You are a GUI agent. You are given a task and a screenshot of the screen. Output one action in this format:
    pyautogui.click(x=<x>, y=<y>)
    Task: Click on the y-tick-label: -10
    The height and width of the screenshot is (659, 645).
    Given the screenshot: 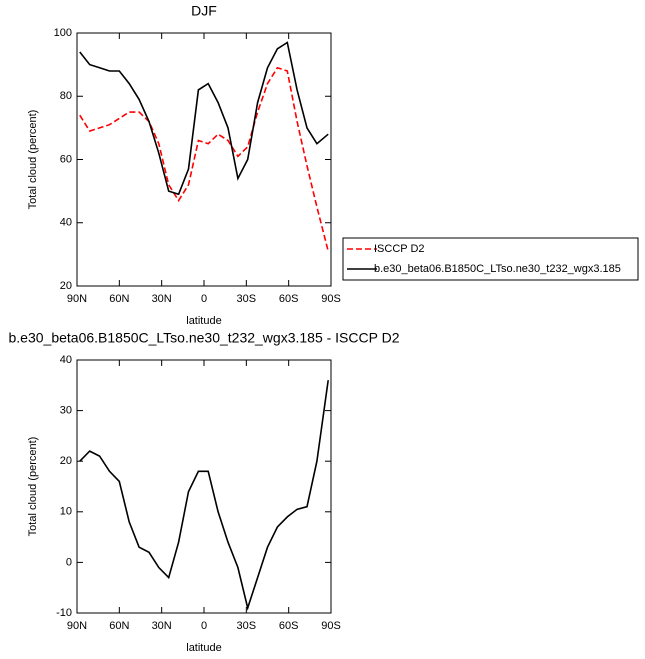 What is the action you would take?
    pyautogui.click(x=64, y=613)
    